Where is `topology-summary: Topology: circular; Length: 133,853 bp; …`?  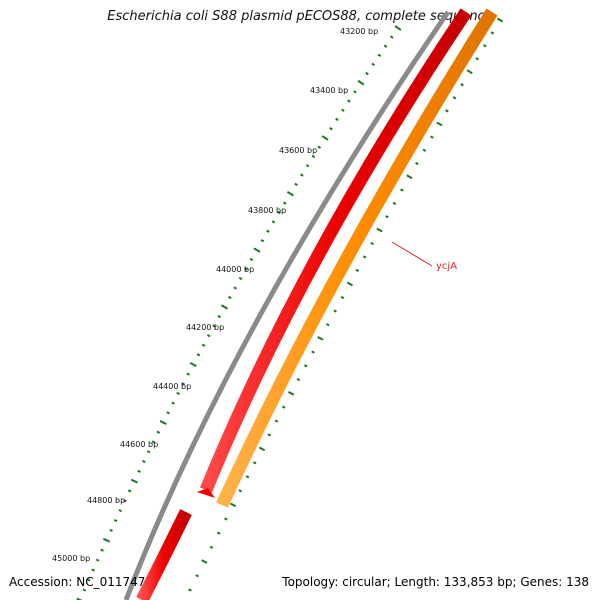 topology-summary: Topology: circular; Length: 133,853 bp; … is located at coordinates (435, 582).